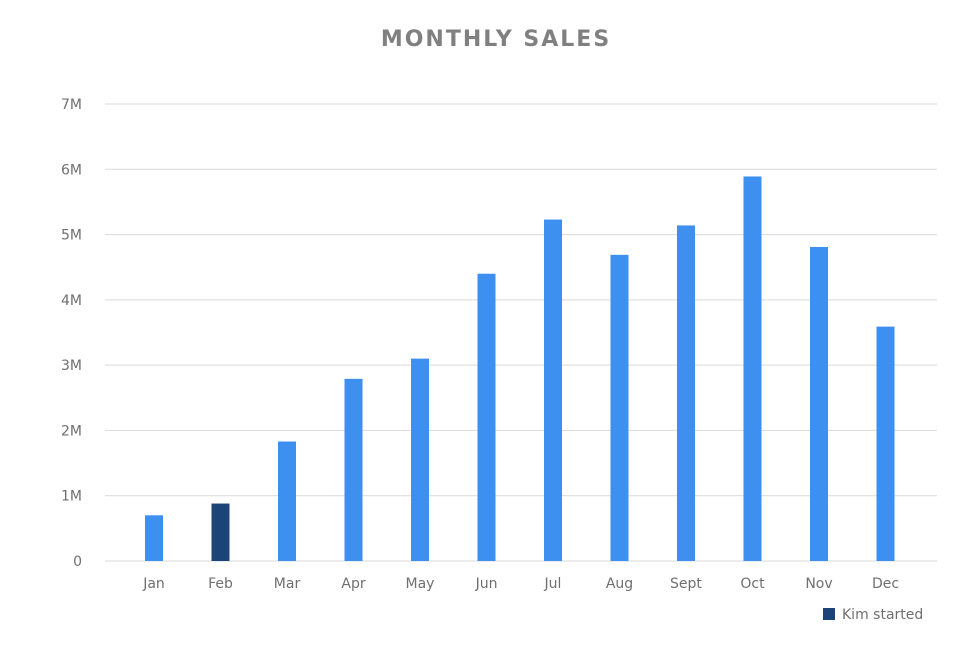  I want to click on x-tick-label: Jul, so click(553, 584).